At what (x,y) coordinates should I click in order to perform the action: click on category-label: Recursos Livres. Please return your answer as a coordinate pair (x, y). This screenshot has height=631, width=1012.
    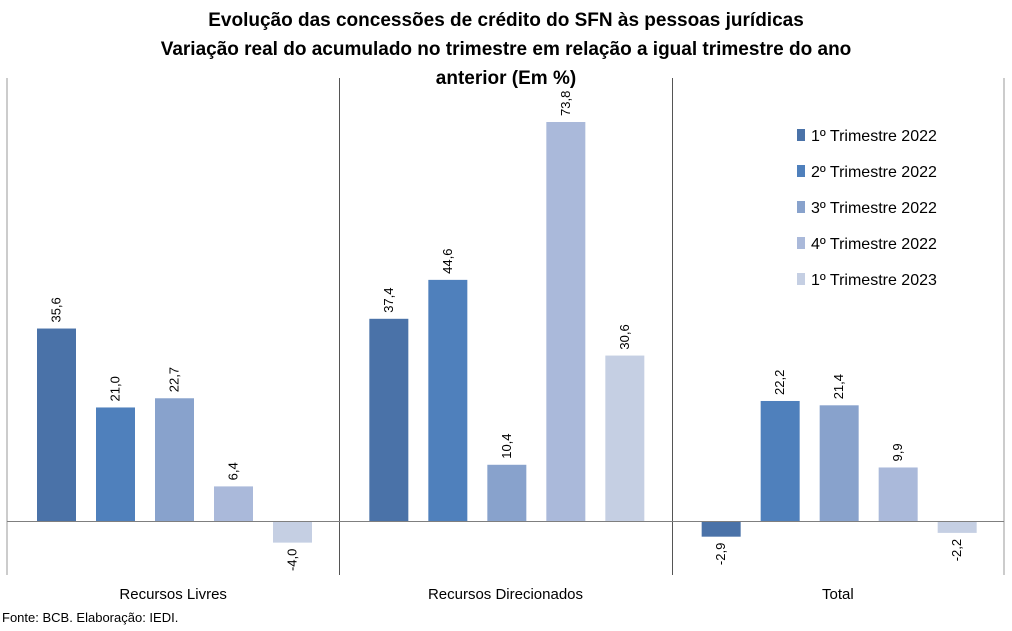
    Looking at the image, I should click on (173, 594).